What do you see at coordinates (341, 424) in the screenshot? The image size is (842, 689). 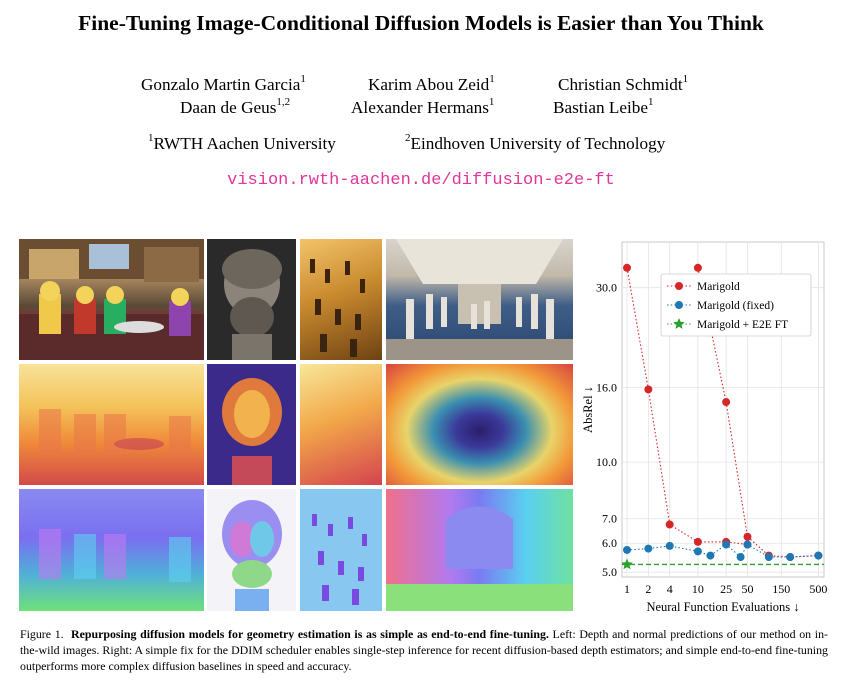 I see `depth-map-chess` at bounding box center [341, 424].